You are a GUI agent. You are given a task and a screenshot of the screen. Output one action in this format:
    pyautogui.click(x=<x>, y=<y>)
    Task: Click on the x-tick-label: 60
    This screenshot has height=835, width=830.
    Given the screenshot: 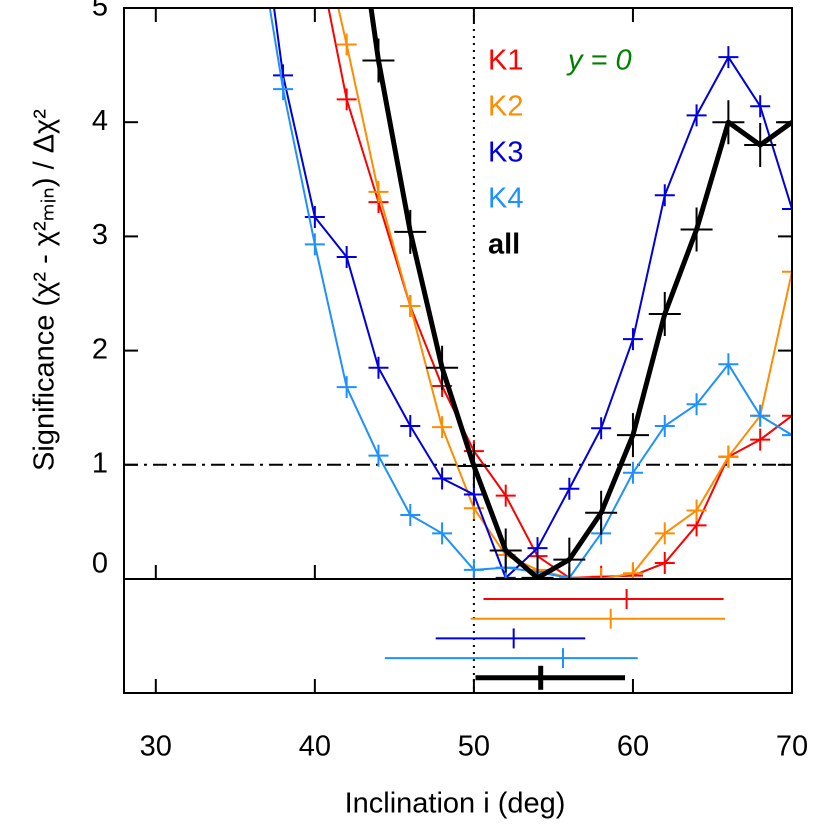 What is the action you would take?
    pyautogui.click(x=633, y=747)
    